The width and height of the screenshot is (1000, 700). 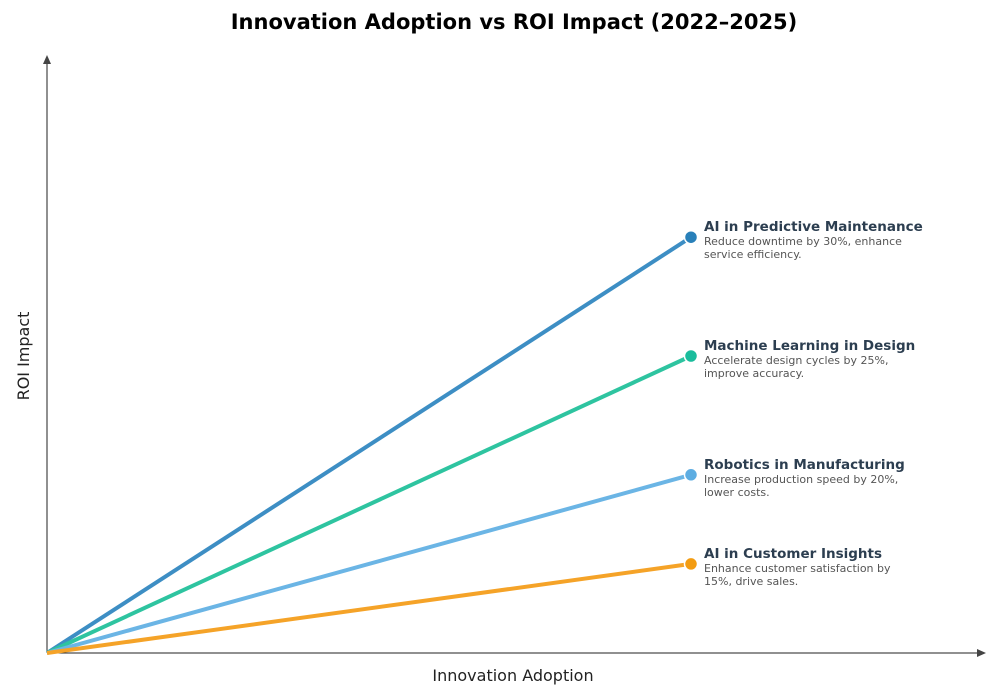 What do you see at coordinates (793, 554) in the screenshot?
I see `series-label: AI in Customer Insights` at bounding box center [793, 554].